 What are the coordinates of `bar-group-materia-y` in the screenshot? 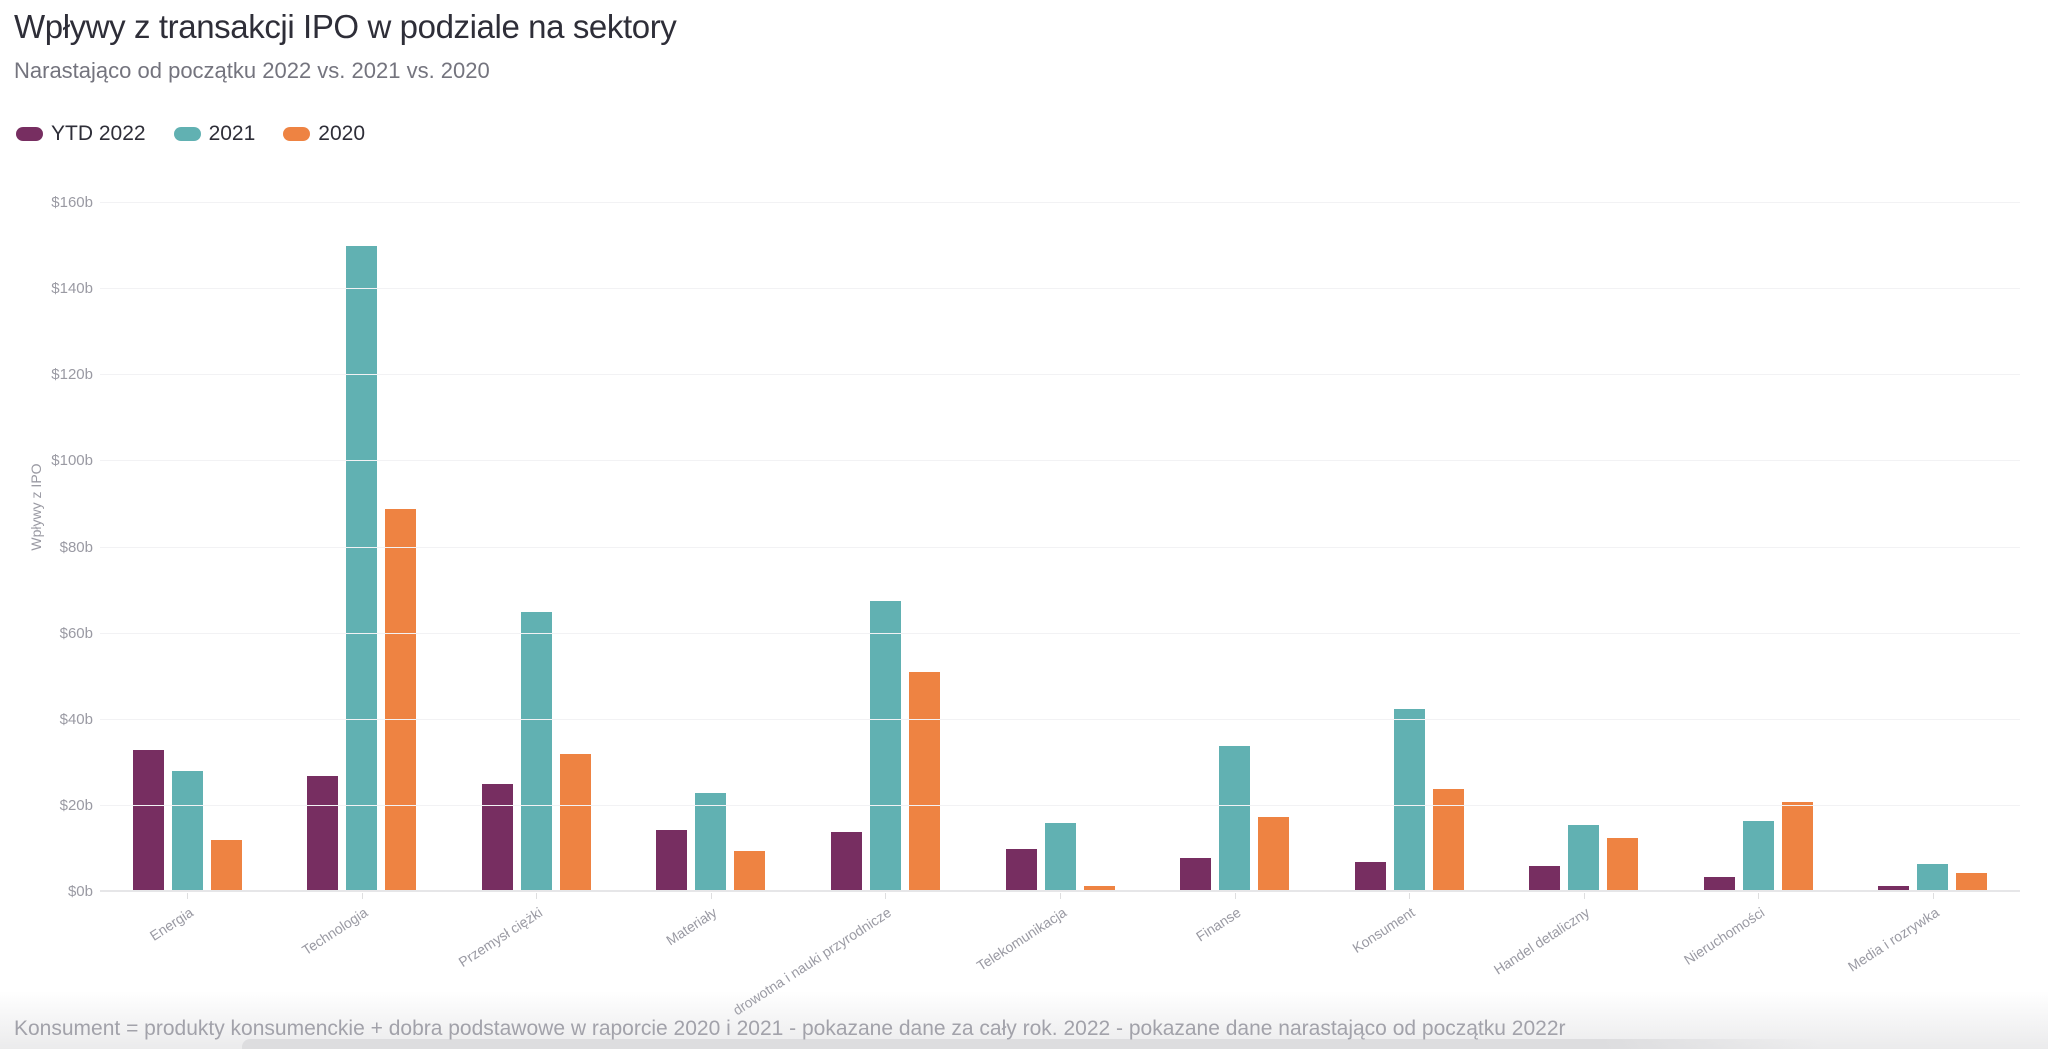 It's located at (711, 547).